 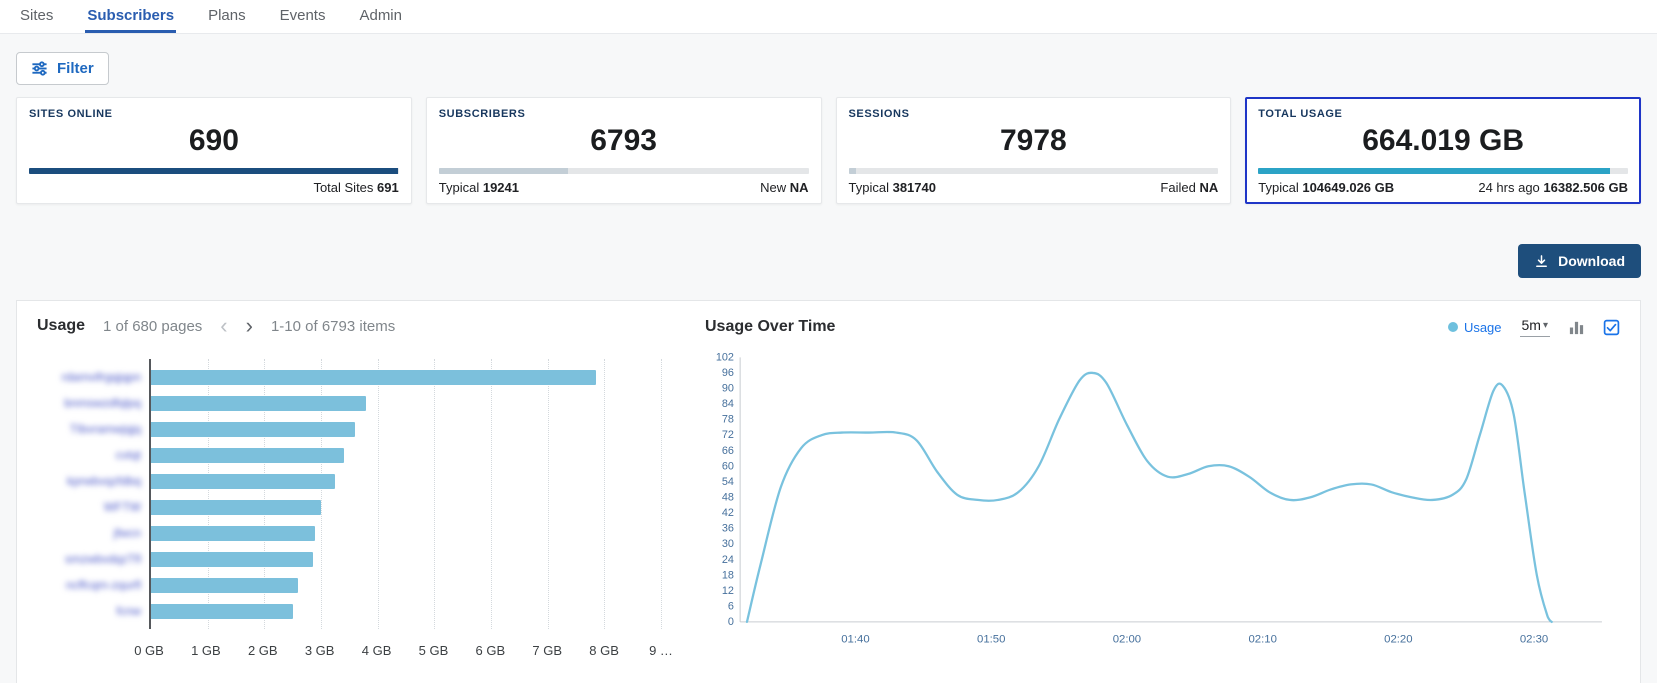 What do you see at coordinates (1443, 140) in the screenshot?
I see `card-value: 664.019 GB` at bounding box center [1443, 140].